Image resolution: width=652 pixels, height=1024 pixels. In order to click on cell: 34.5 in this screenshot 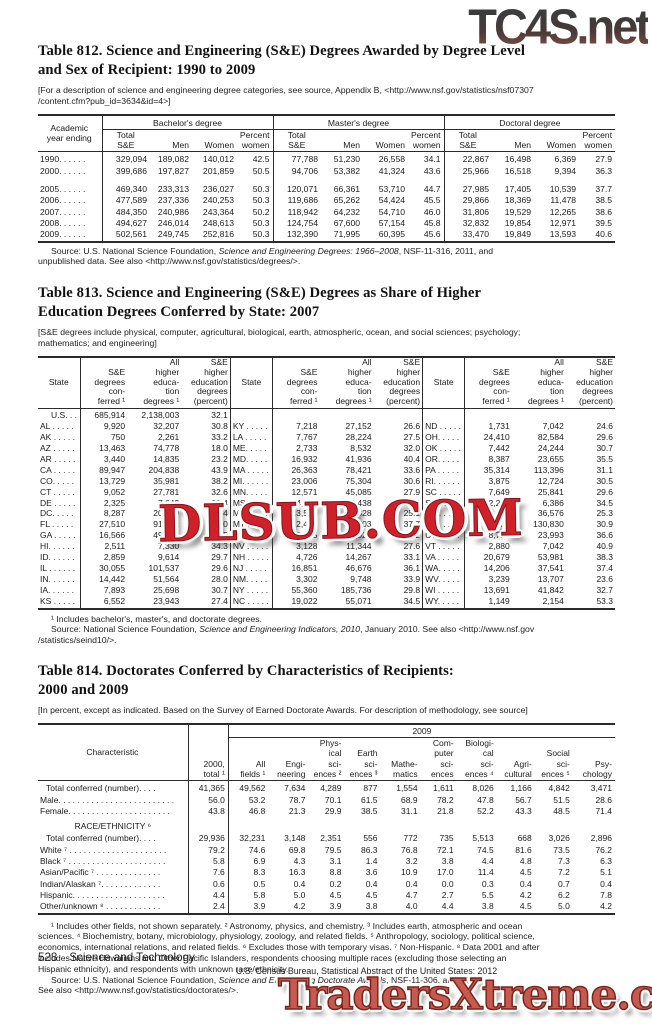, I will do `click(412, 601)`.